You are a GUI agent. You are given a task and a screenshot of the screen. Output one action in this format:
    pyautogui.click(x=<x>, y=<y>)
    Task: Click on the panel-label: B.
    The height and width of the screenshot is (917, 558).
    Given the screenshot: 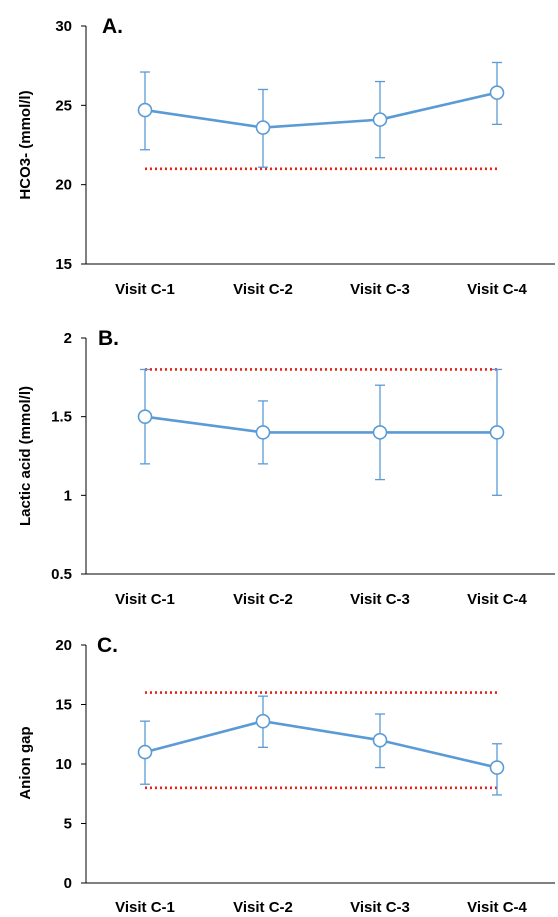 What is the action you would take?
    pyautogui.click(x=108, y=338)
    